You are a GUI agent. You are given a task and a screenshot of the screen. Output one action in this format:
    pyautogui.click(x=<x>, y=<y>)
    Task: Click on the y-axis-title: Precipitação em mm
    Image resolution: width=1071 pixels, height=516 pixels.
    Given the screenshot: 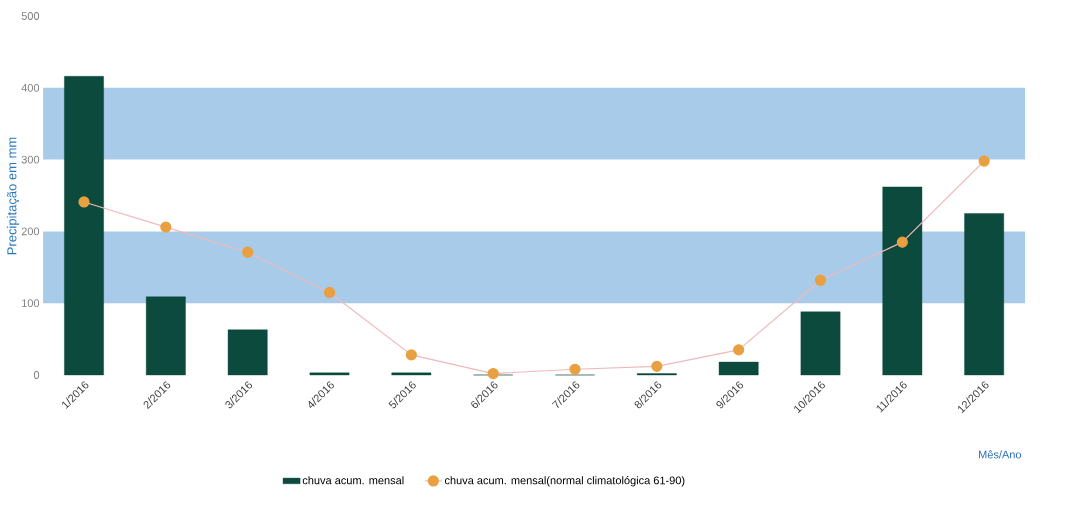 What is the action you would take?
    pyautogui.click(x=13, y=196)
    